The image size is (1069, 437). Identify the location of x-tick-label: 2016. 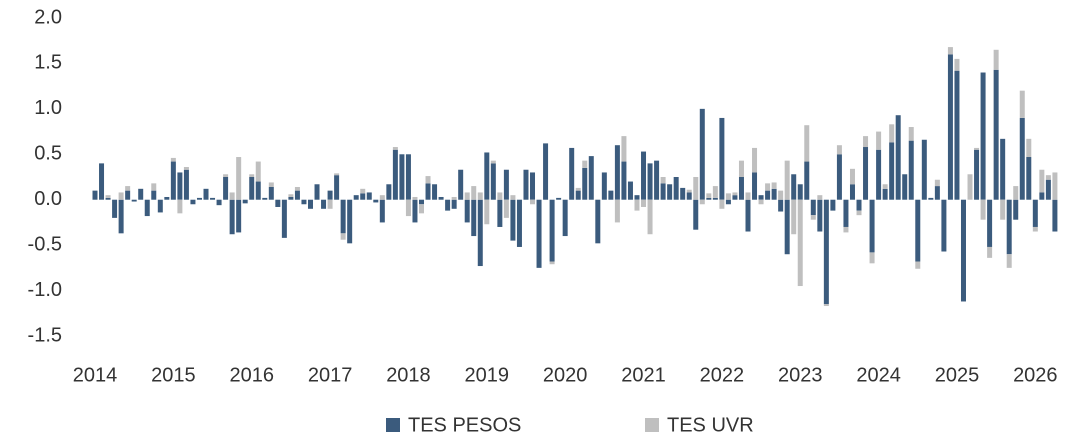
(251, 375).